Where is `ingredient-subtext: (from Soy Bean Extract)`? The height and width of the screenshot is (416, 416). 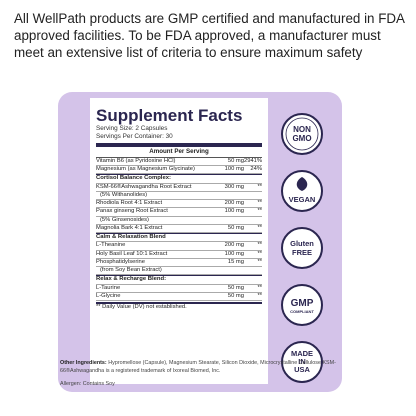
ingredient-subtext: (from Soy Bean Extract) is located at coordinates (179, 271).